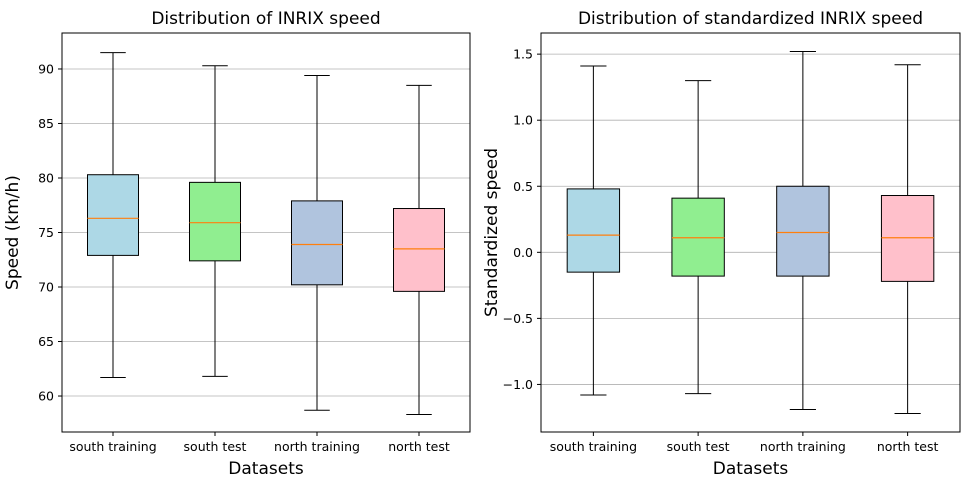 The height and width of the screenshot is (490, 968). I want to click on y-tick-label: 90, so click(46, 68).